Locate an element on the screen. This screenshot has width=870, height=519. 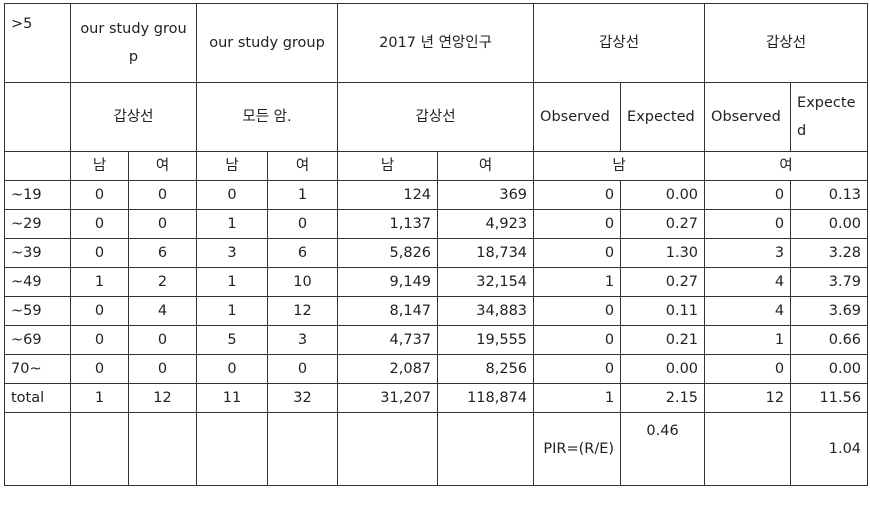
table-row: 70~ 0 0 0 0 2,087 8,256 0 0.00 0 0.00 is located at coordinates (436, 369).